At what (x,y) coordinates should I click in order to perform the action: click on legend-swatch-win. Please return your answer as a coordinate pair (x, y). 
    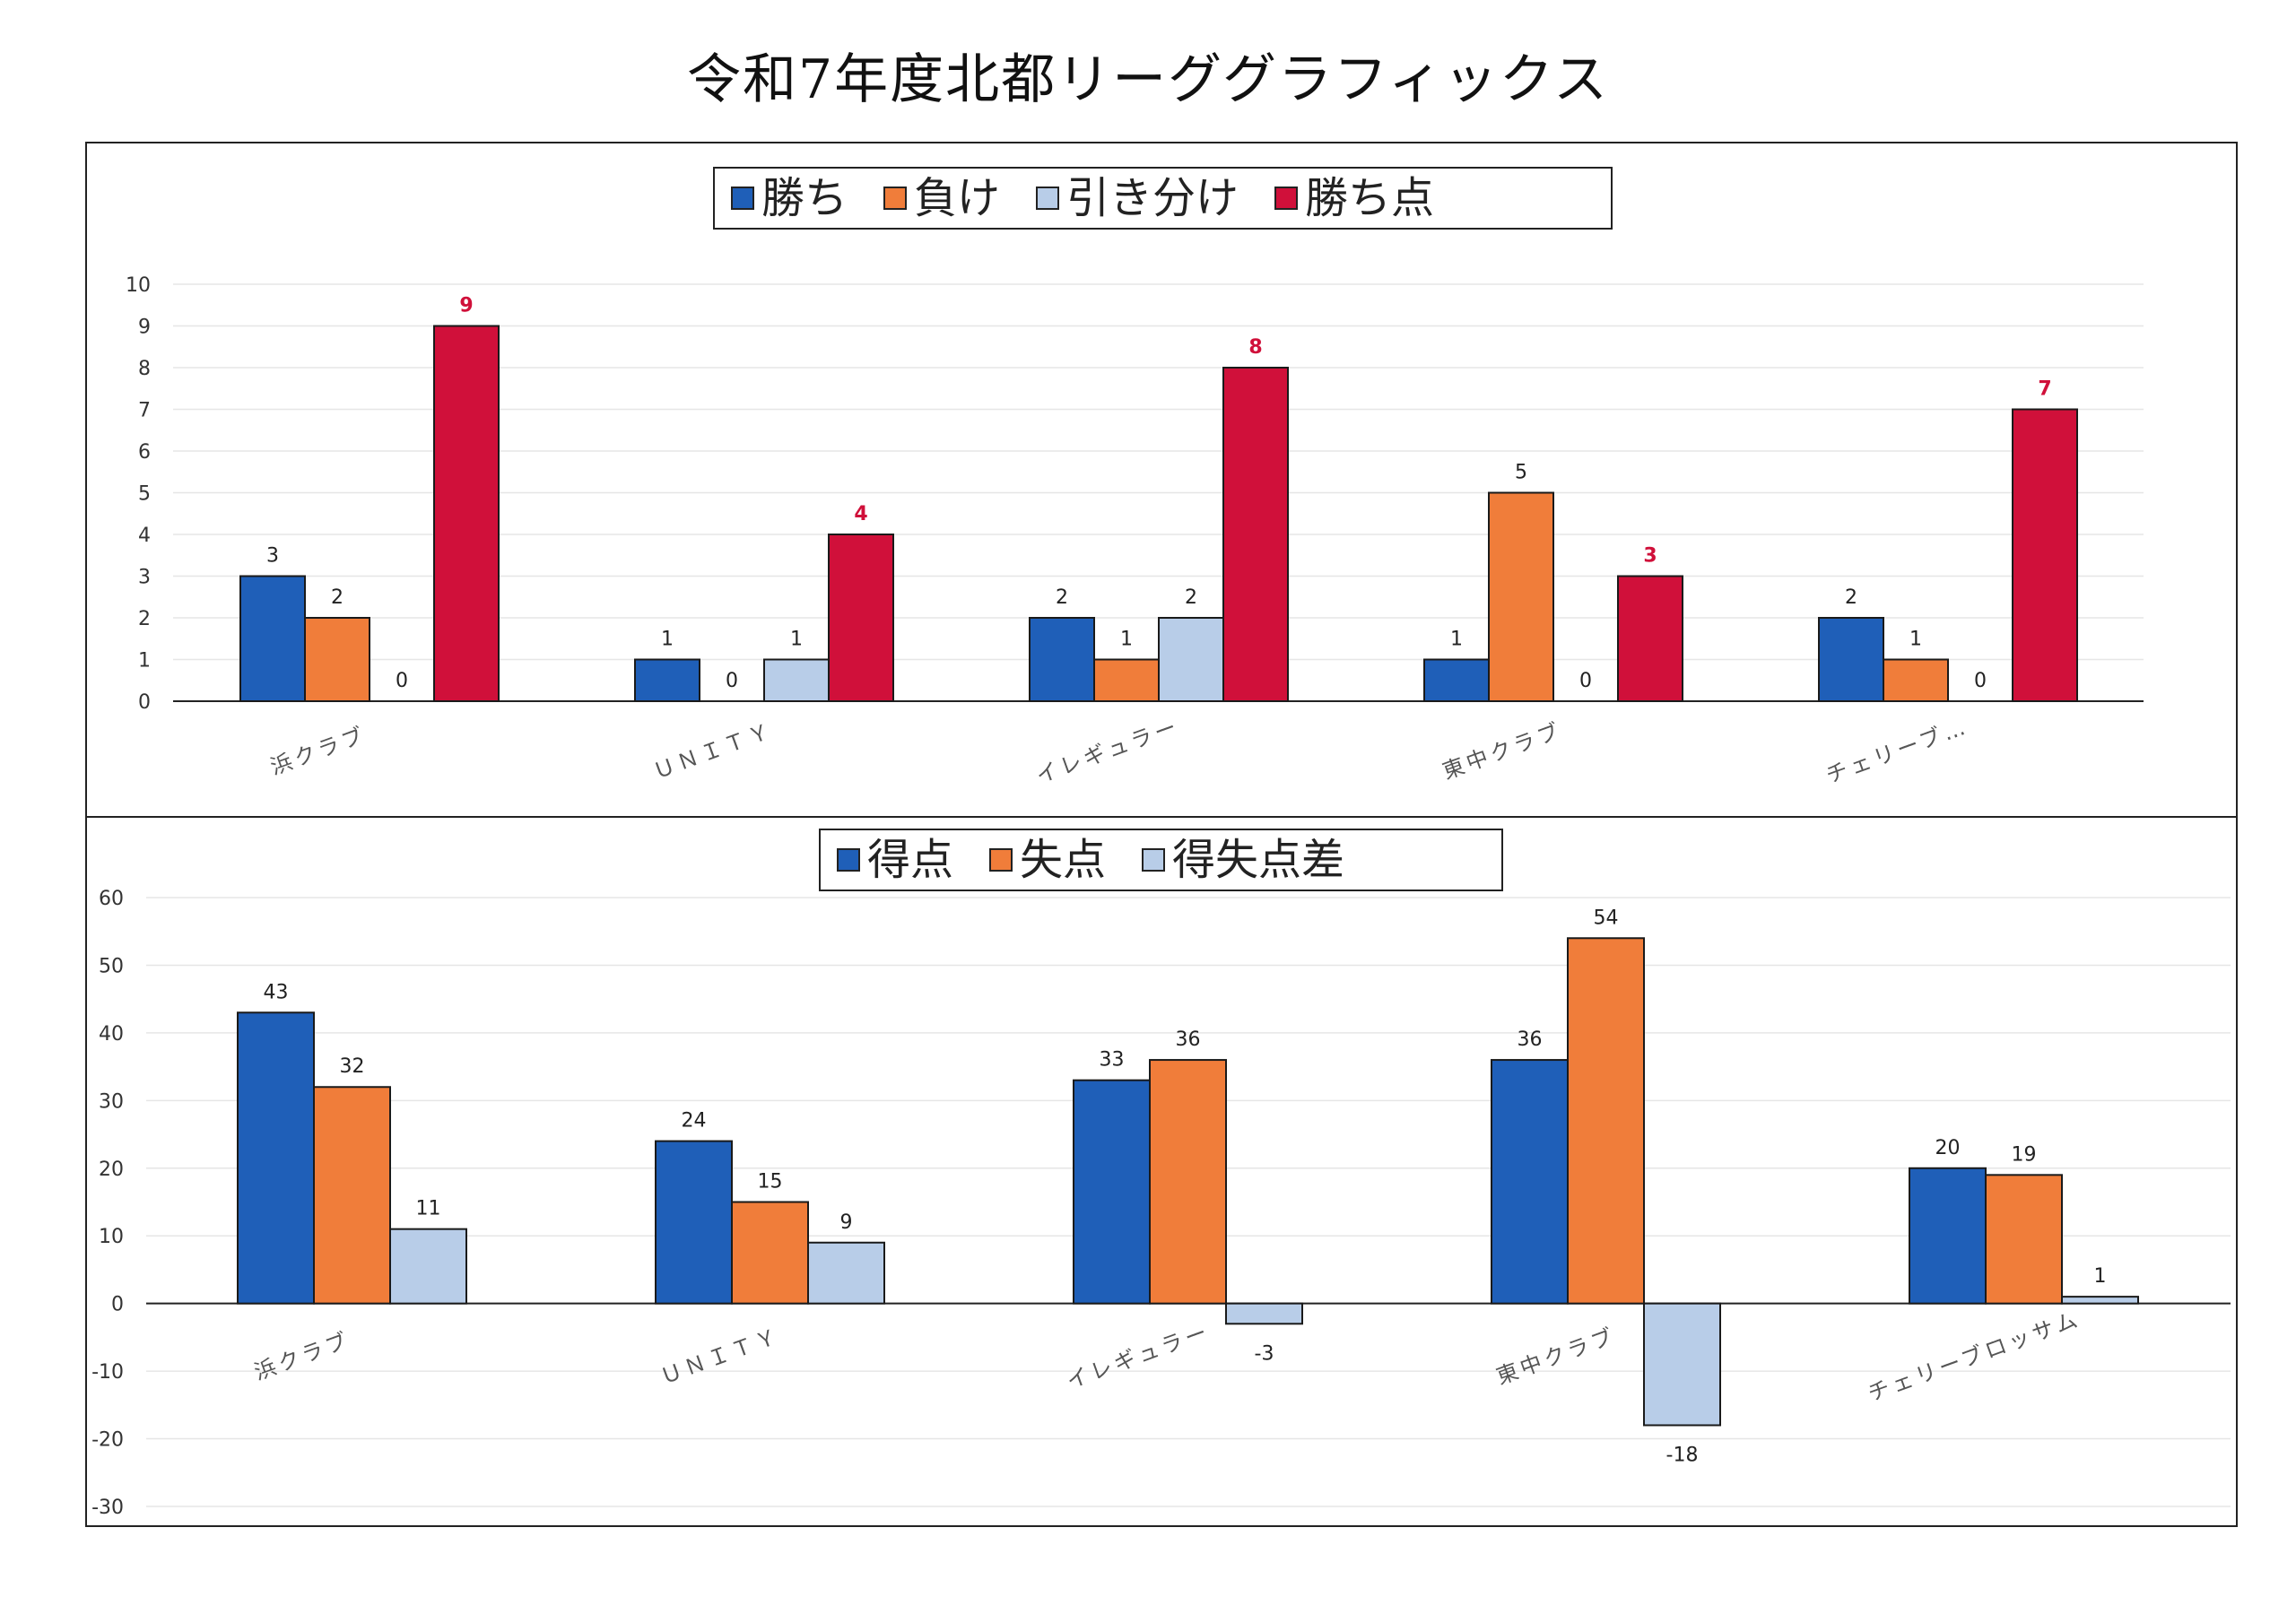
    Looking at the image, I should click on (742, 198).